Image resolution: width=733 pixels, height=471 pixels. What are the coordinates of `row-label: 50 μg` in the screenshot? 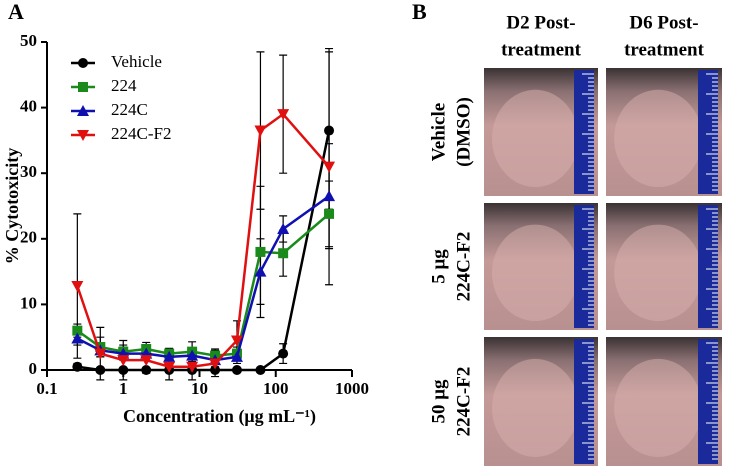 It's located at (438, 401).